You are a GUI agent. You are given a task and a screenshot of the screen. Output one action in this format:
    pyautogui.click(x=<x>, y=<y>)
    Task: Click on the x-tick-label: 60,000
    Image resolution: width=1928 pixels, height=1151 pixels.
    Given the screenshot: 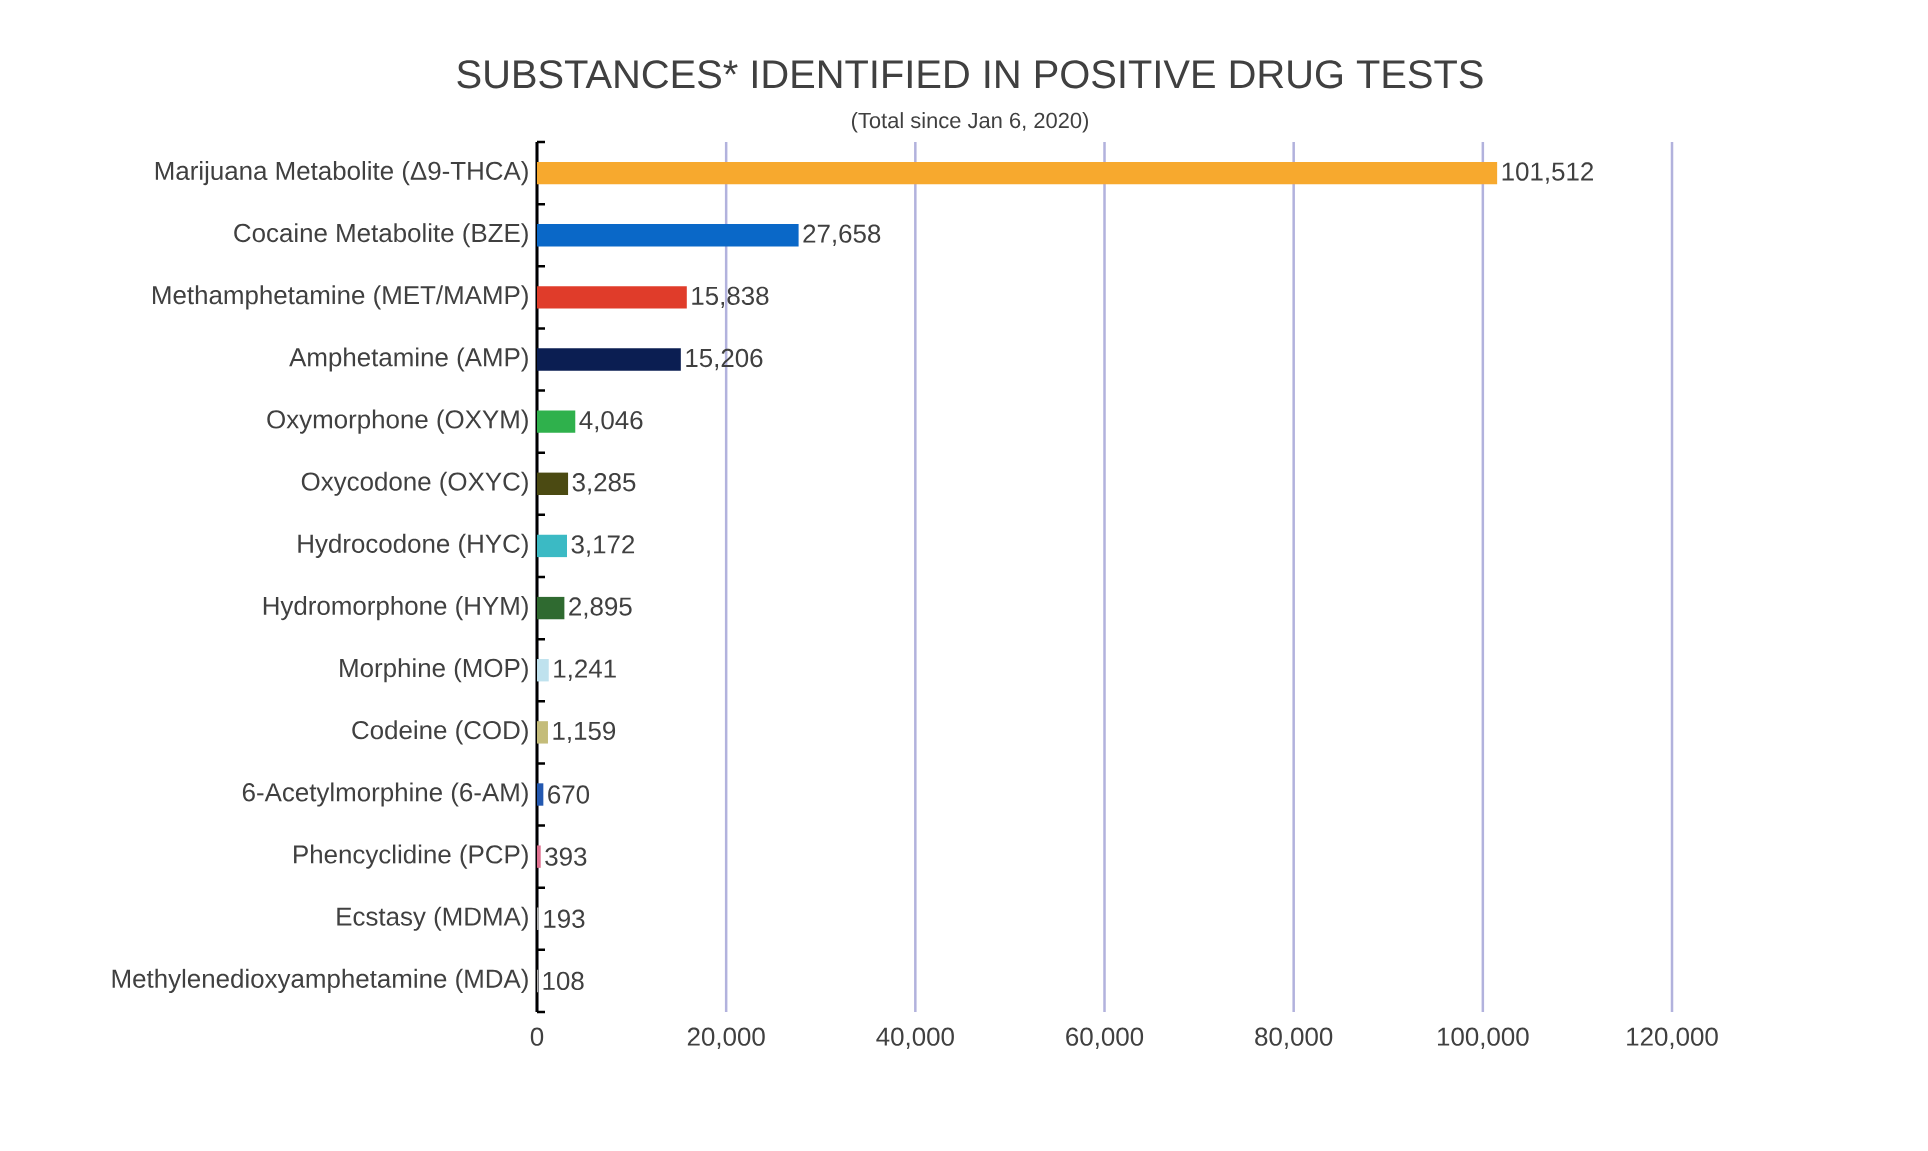 What is the action you would take?
    pyautogui.click(x=1105, y=1038)
    